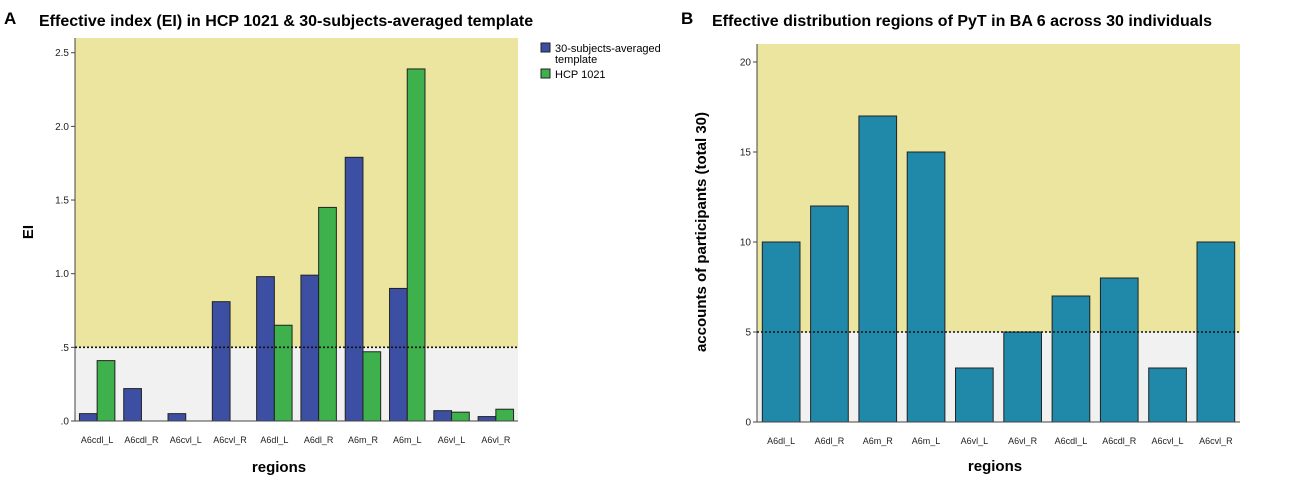 This screenshot has height=481, width=1300. Describe the element at coordinates (62, 201) in the screenshot. I see `a-y-tick-label: 1.5` at that location.